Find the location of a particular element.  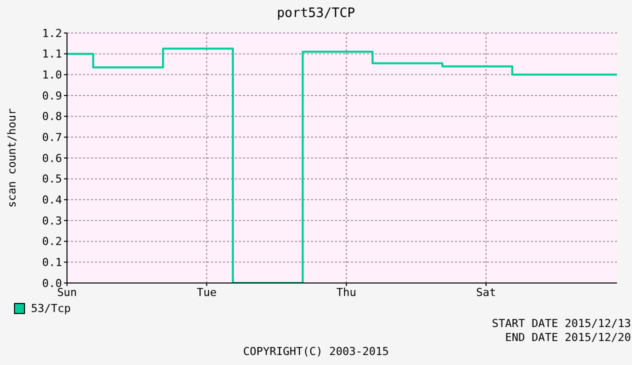

y-tick-label: 0.1 is located at coordinates (52, 263).